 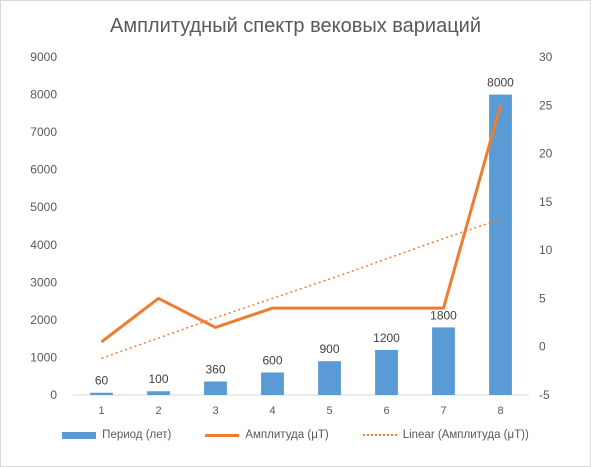 What do you see at coordinates (546, 226) in the screenshot?
I see `right-axis-ticks: -5 0 5 10 15 20 25 30` at bounding box center [546, 226].